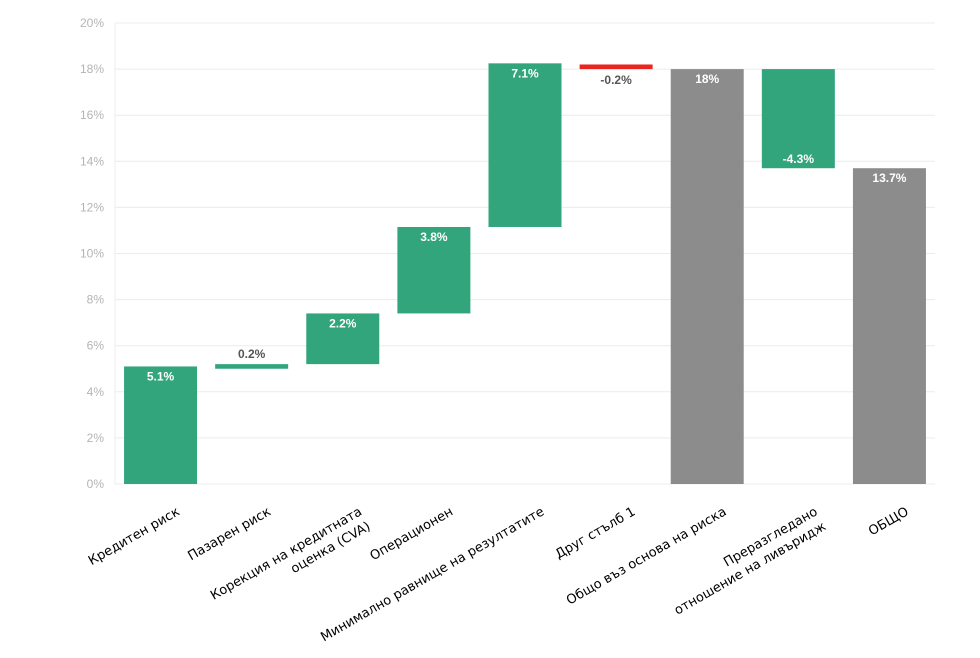 This screenshot has width=980, height=658. Describe the element at coordinates (707, 79) in the screenshot. I see `data-label: 18%` at that location.